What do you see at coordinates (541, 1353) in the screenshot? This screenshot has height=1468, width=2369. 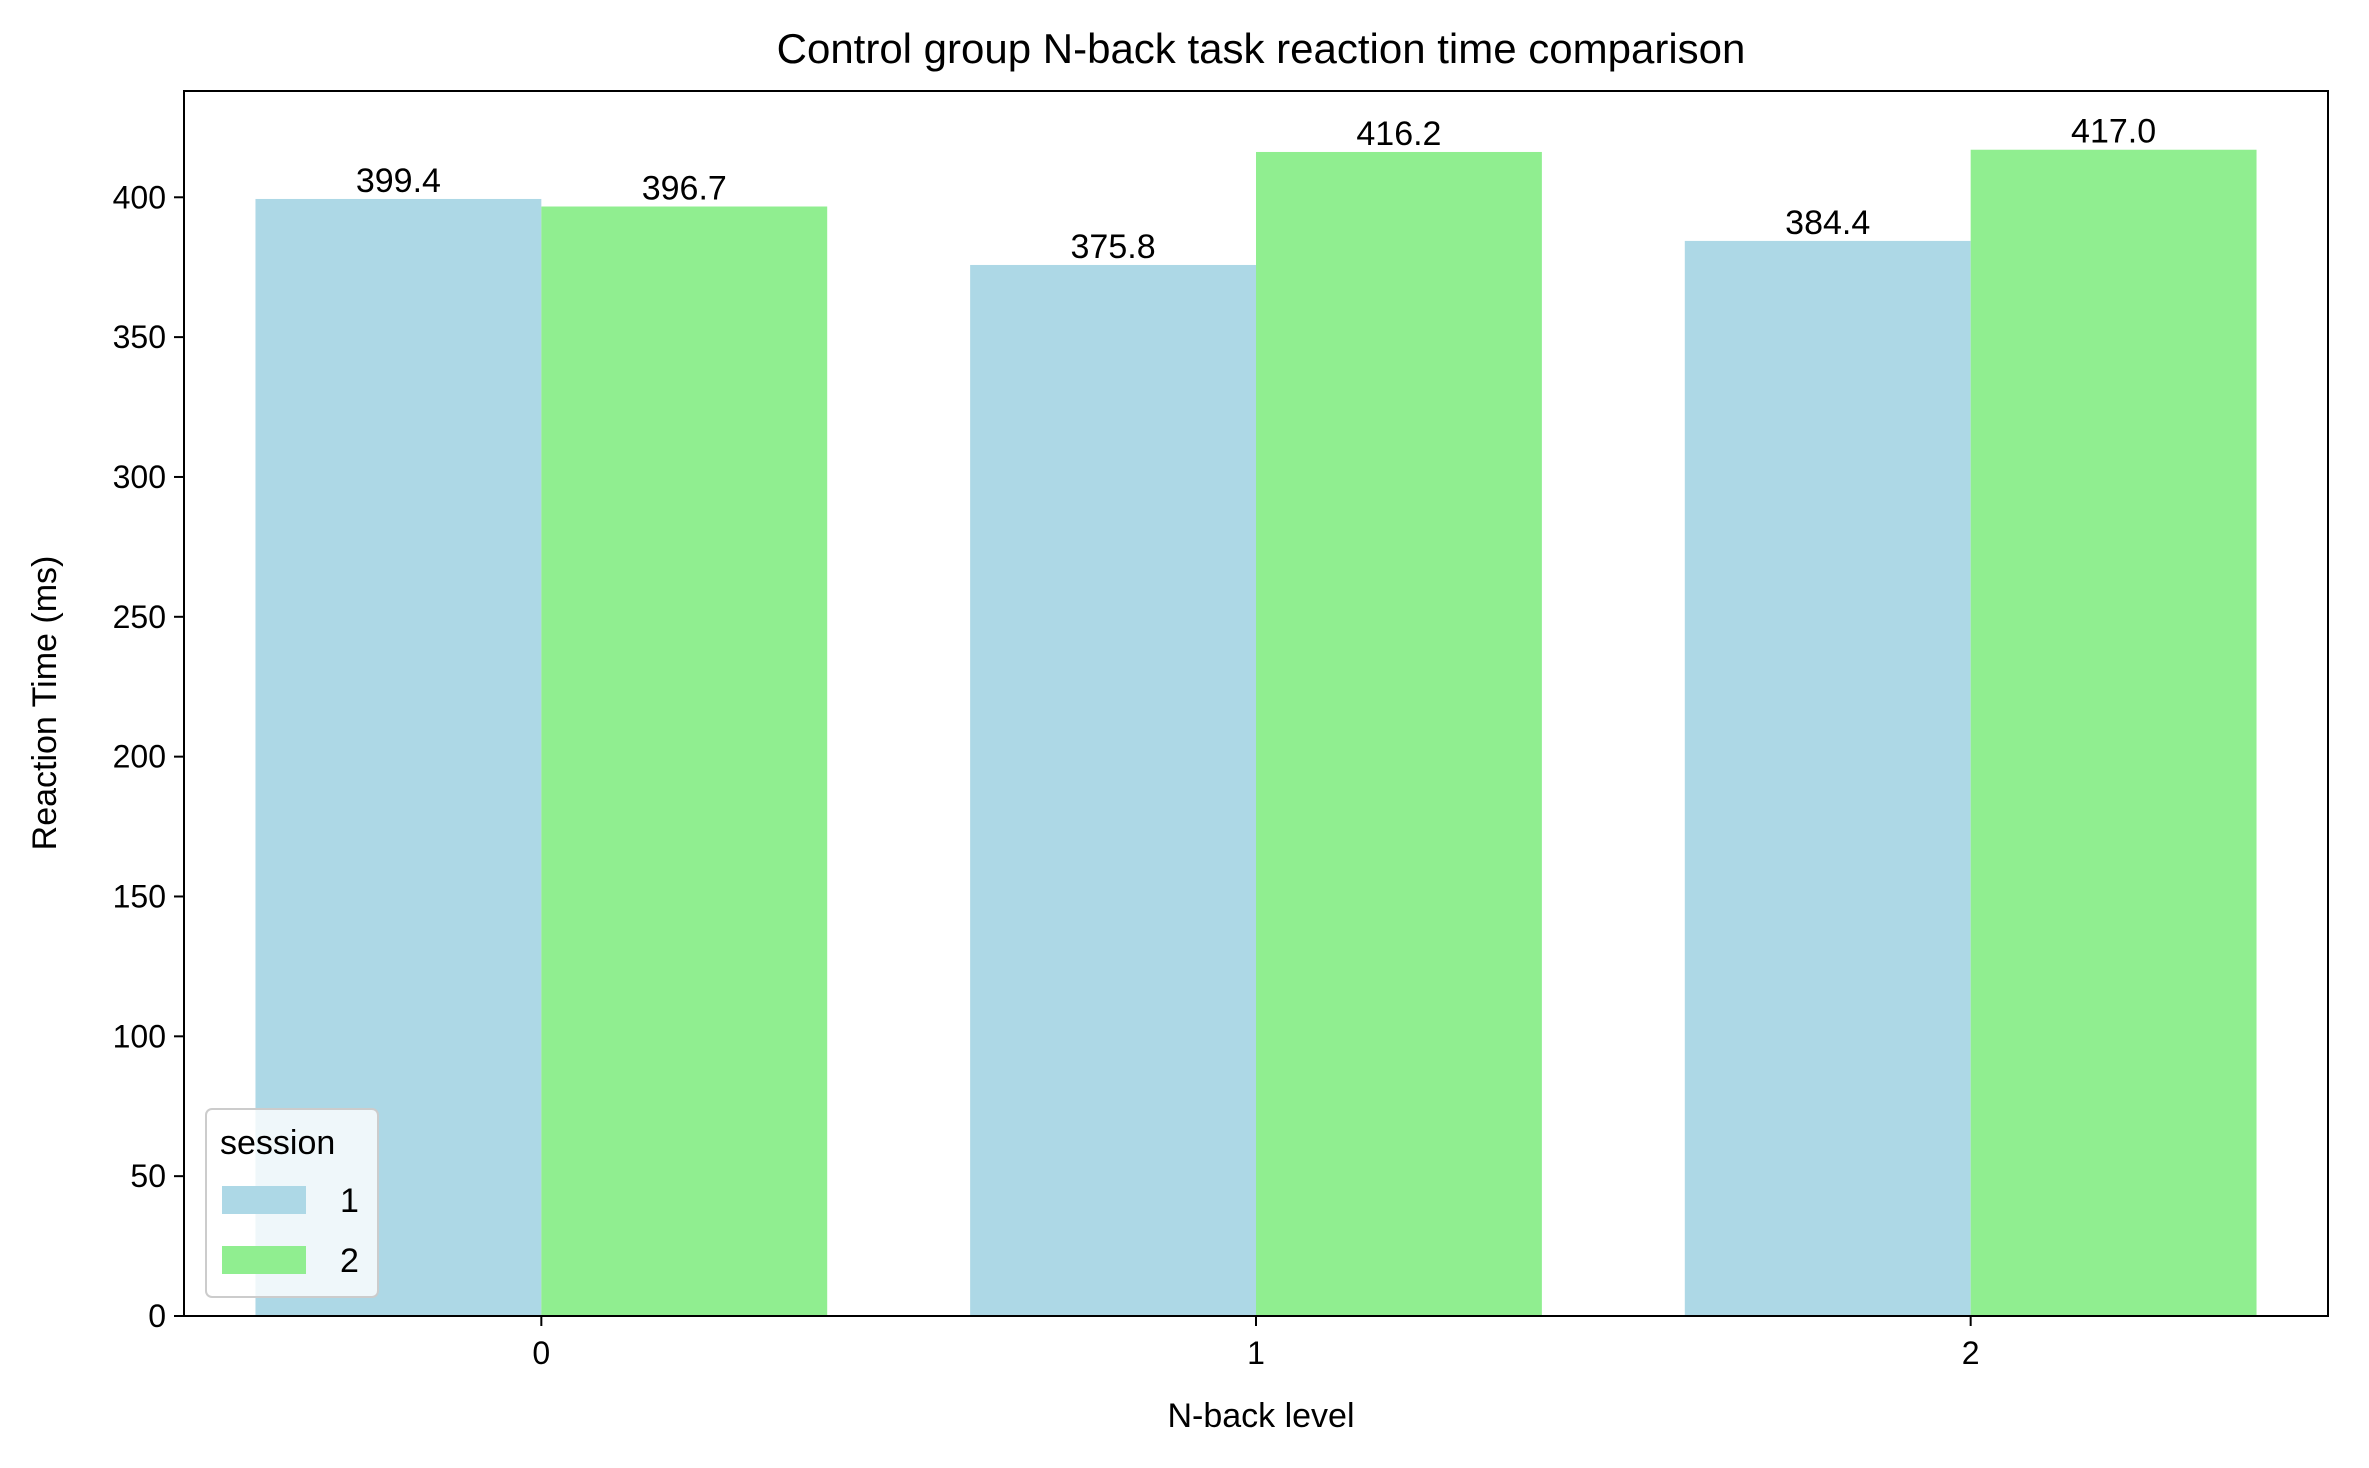 I see `x-tick-label: 0` at bounding box center [541, 1353].